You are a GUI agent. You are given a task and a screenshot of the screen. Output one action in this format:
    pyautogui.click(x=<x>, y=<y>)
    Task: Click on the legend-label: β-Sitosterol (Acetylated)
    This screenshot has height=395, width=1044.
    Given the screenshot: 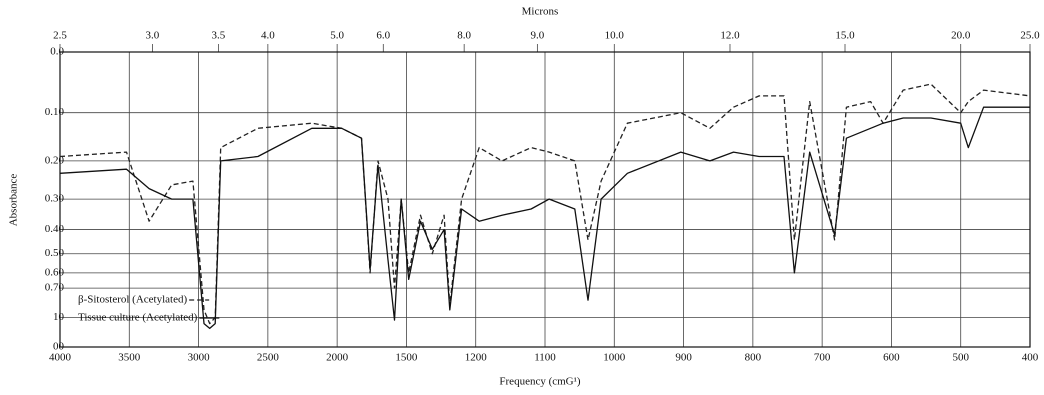 What is the action you would take?
    pyautogui.click(x=132, y=300)
    